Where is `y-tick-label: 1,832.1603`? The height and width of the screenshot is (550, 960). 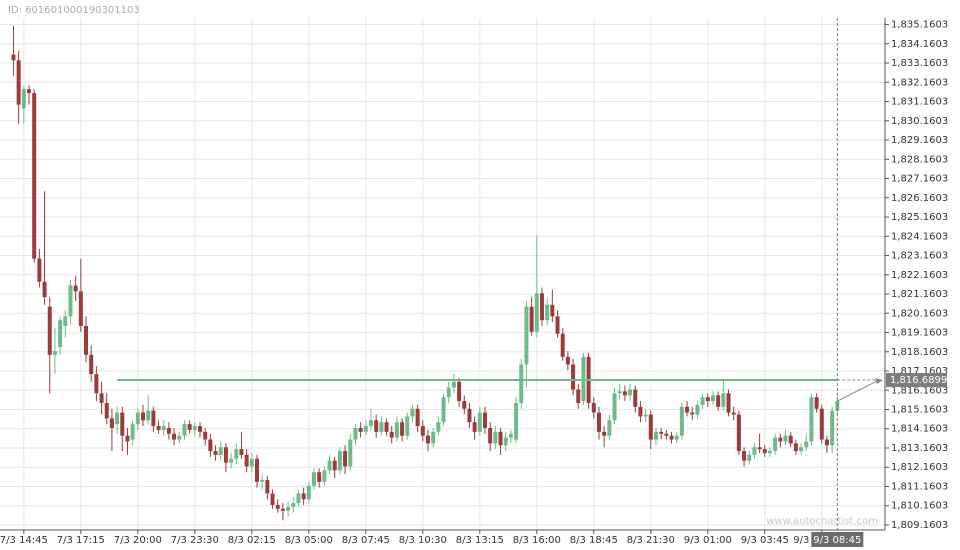 y-tick-label: 1,832.1603 is located at coordinates (919, 82).